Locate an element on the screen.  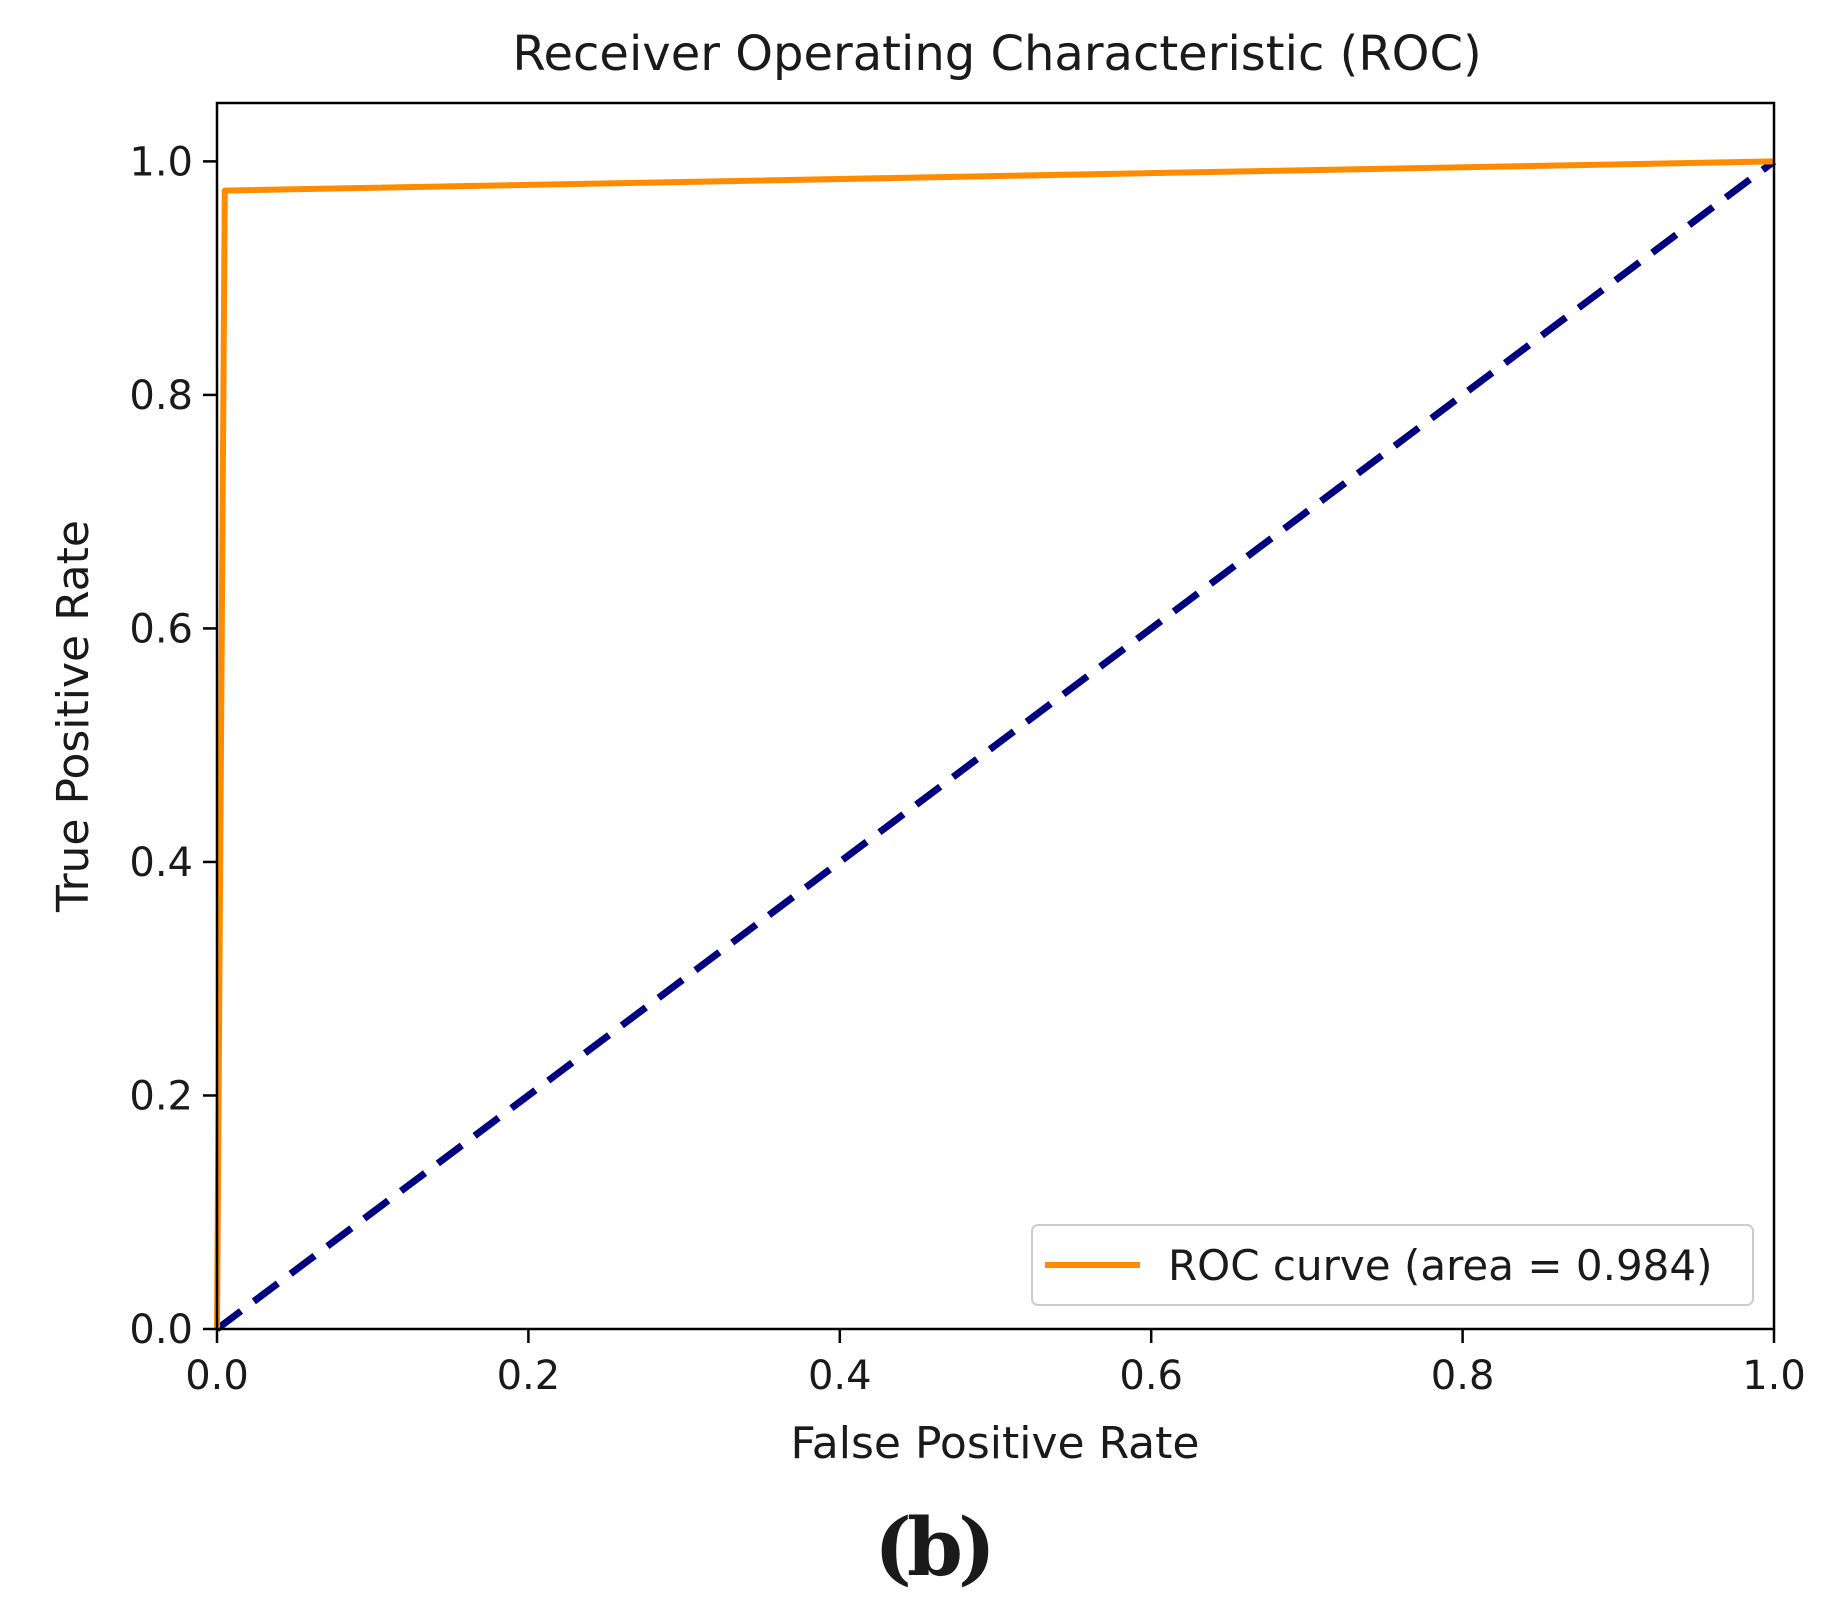
y-tick-label: 0.6 is located at coordinates (161, 629).